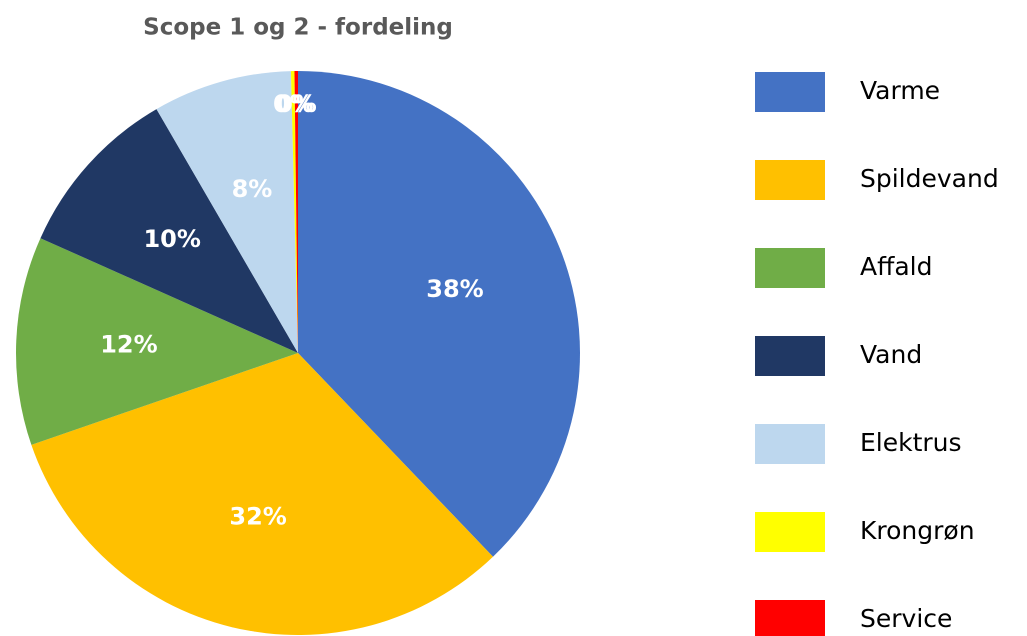 The image size is (1027, 636). Describe the element at coordinates (900, 90) in the screenshot. I see `legend-label: Varme` at that location.